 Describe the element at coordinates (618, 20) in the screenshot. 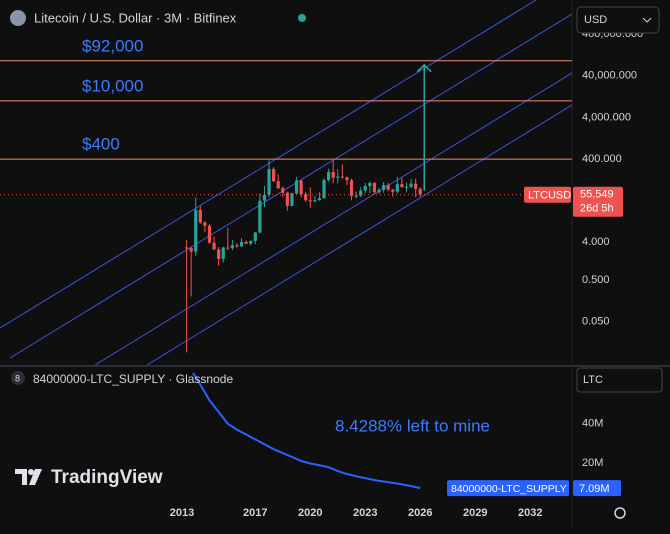

I see `currency-select` at that location.